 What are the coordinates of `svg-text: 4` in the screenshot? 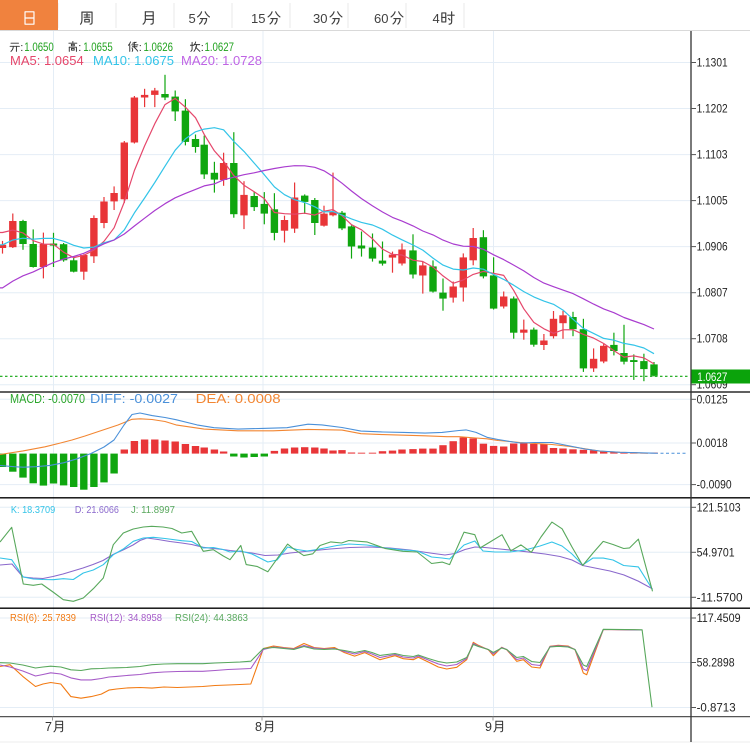 It's located at (436, 18).